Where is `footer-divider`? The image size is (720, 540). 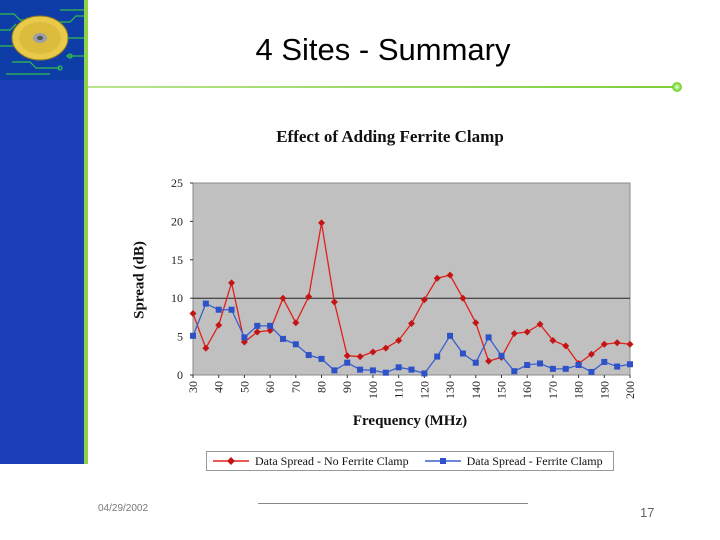 footer-divider is located at coordinates (393, 503).